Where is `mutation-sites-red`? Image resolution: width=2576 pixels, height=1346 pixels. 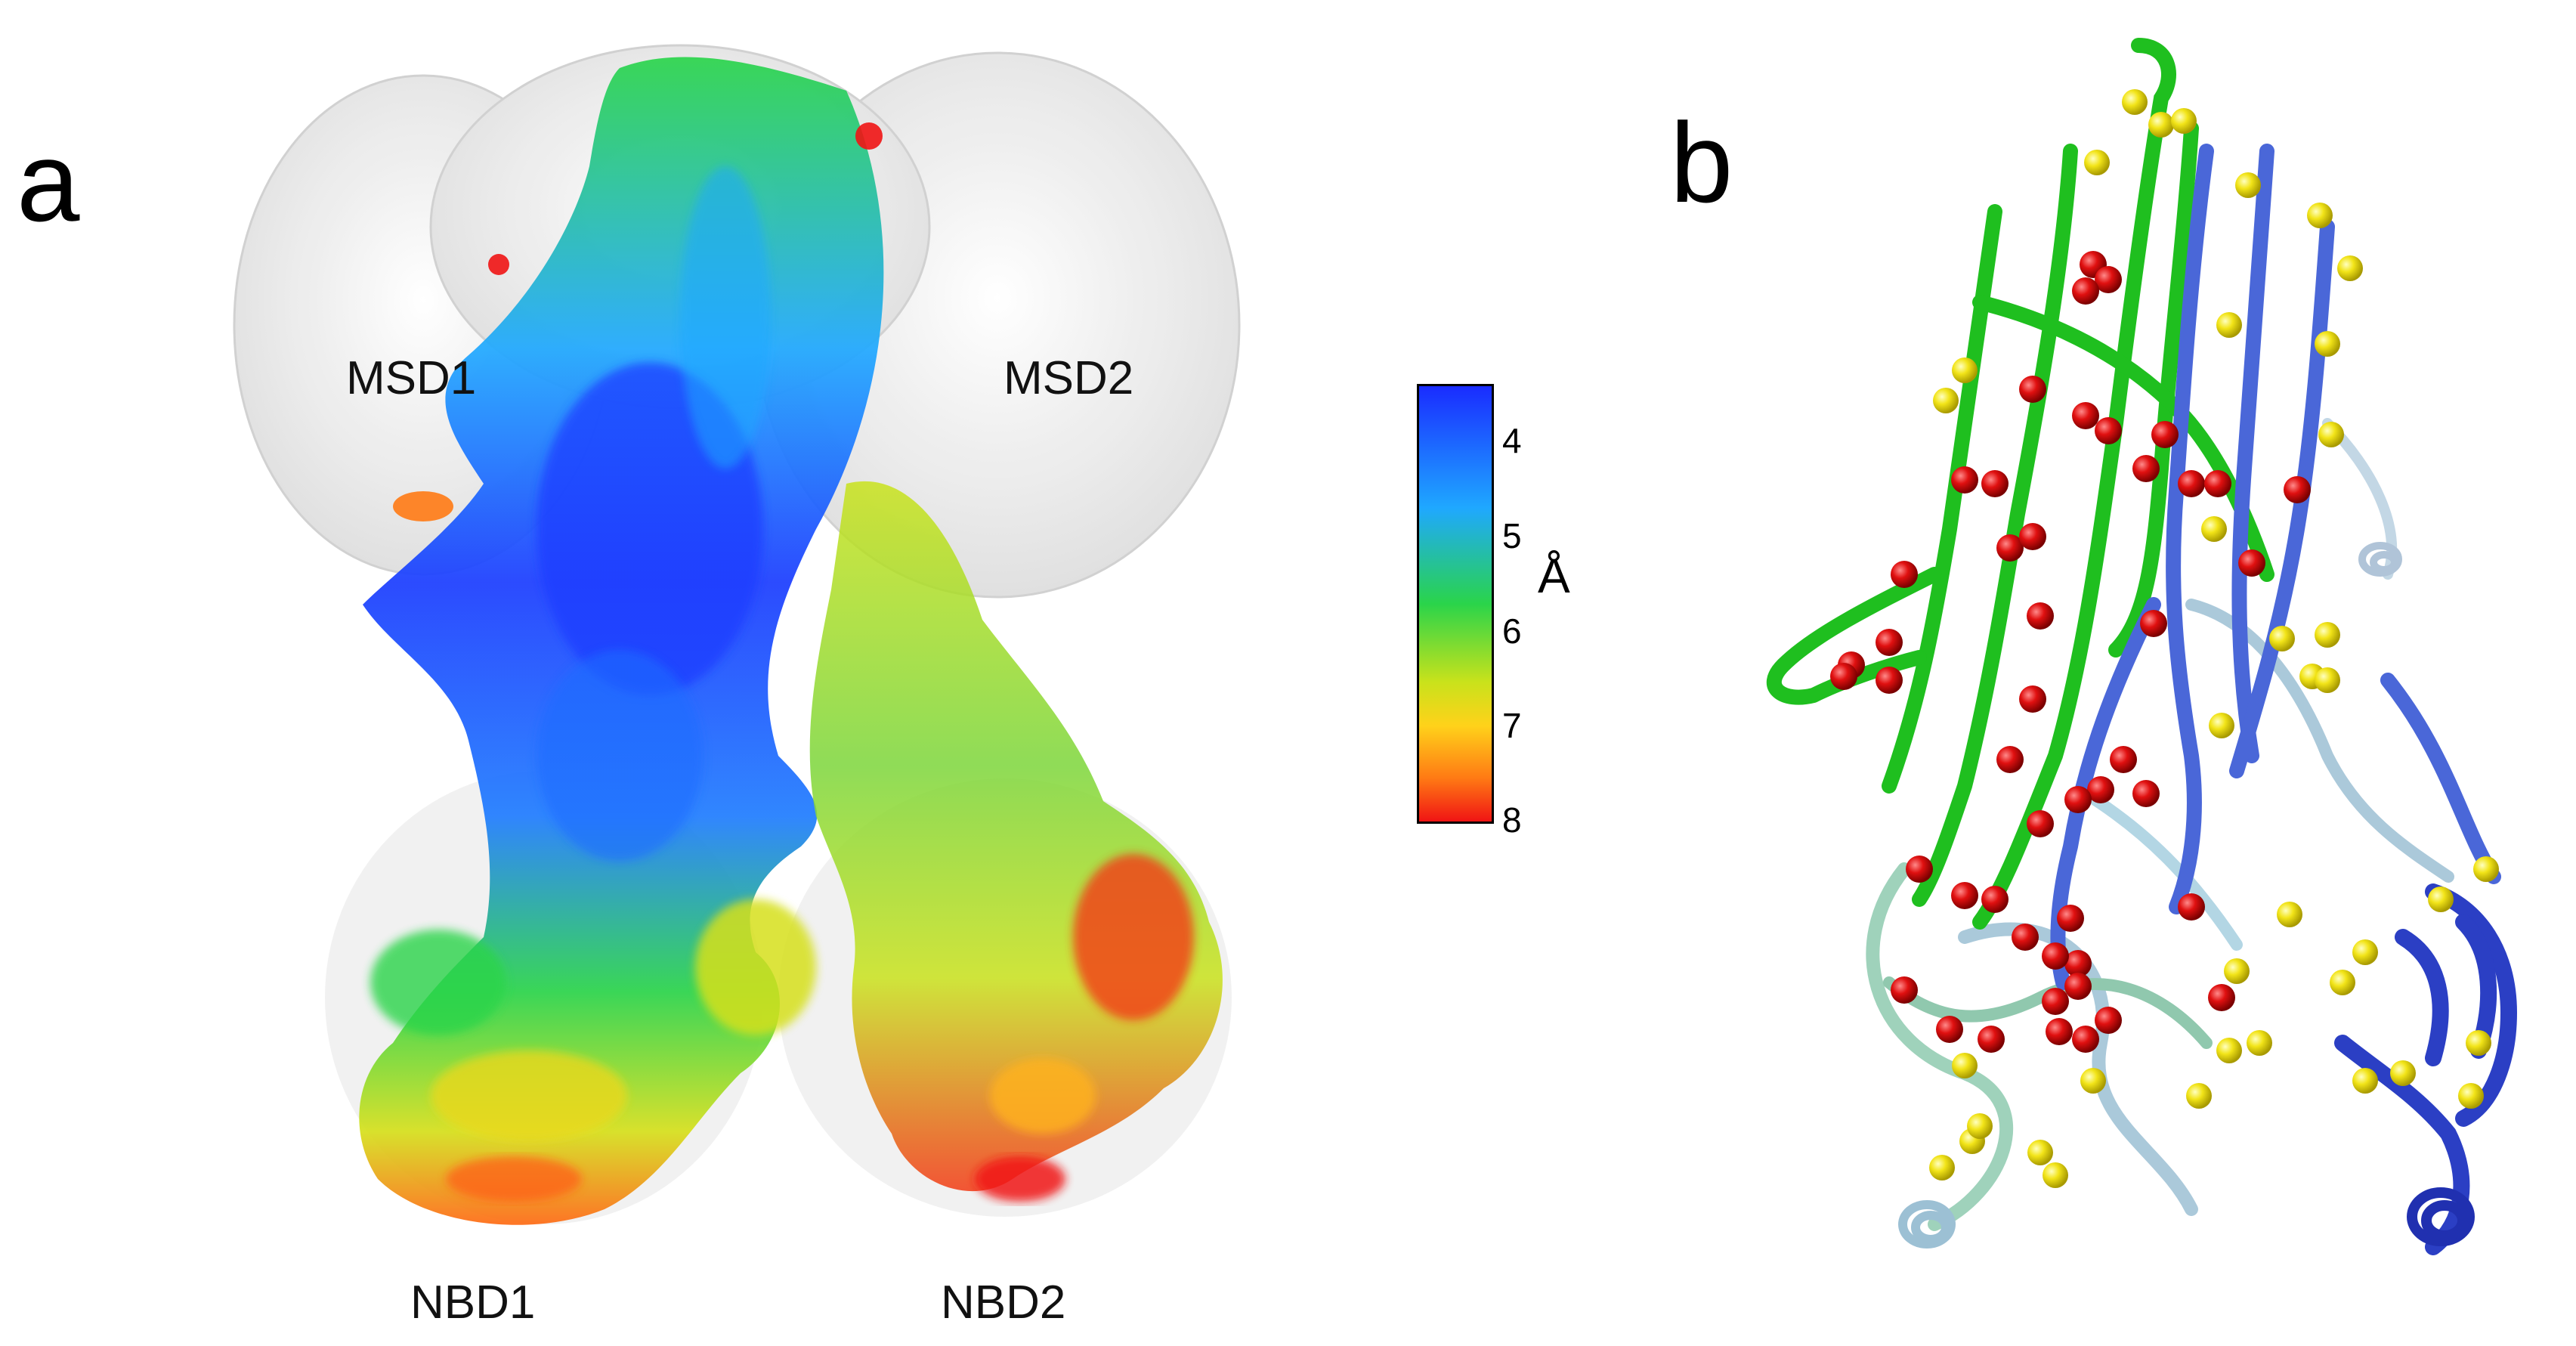 mutation-sites-red is located at coordinates (2070, 652).